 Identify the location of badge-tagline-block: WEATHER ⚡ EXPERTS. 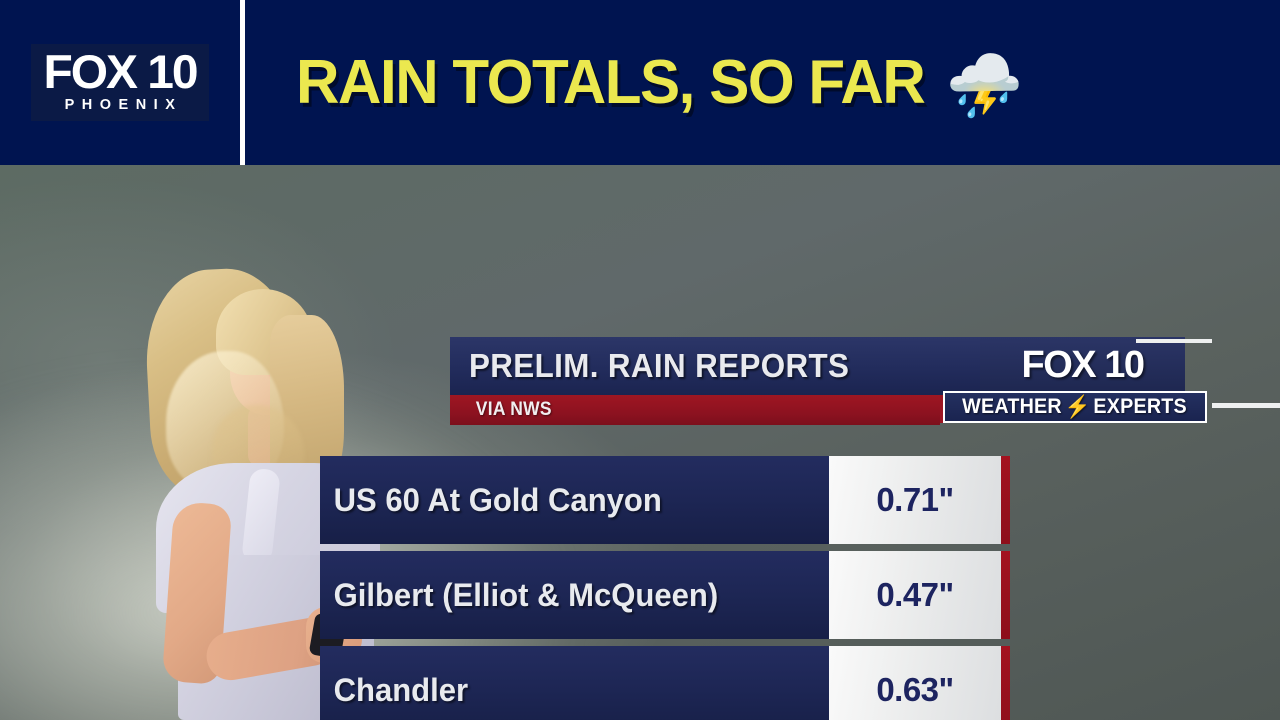
(1075, 407).